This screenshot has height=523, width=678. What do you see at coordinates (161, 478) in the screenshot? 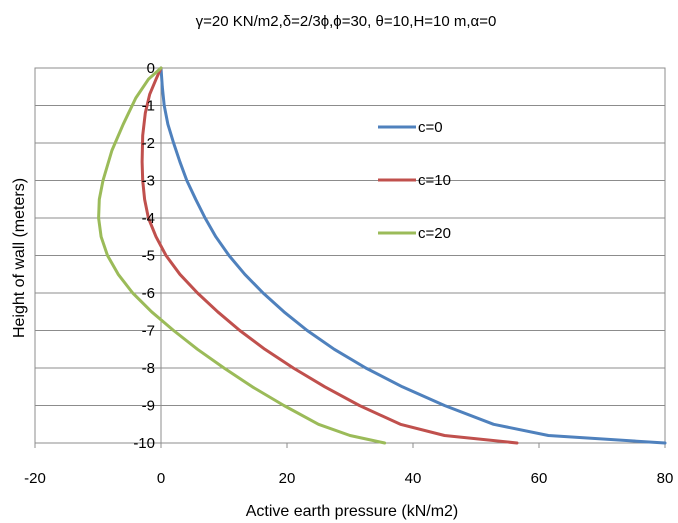
I see `x-tick-label: 0` at bounding box center [161, 478].